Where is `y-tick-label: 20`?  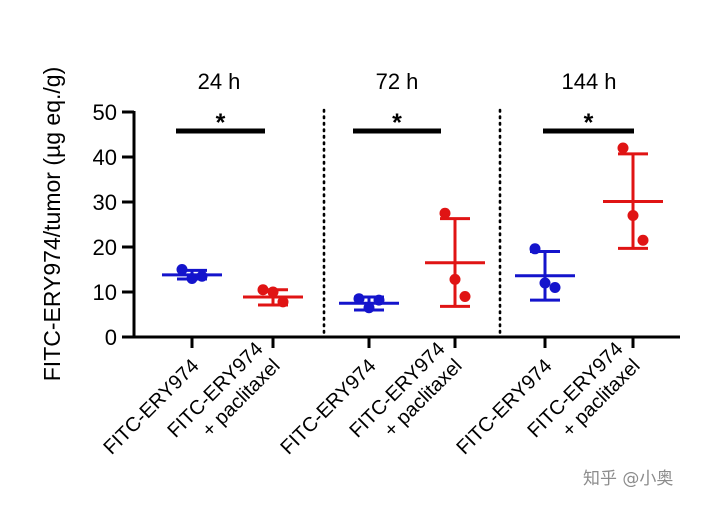
y-tick-label: 20 is located at coordinates (105, 247).